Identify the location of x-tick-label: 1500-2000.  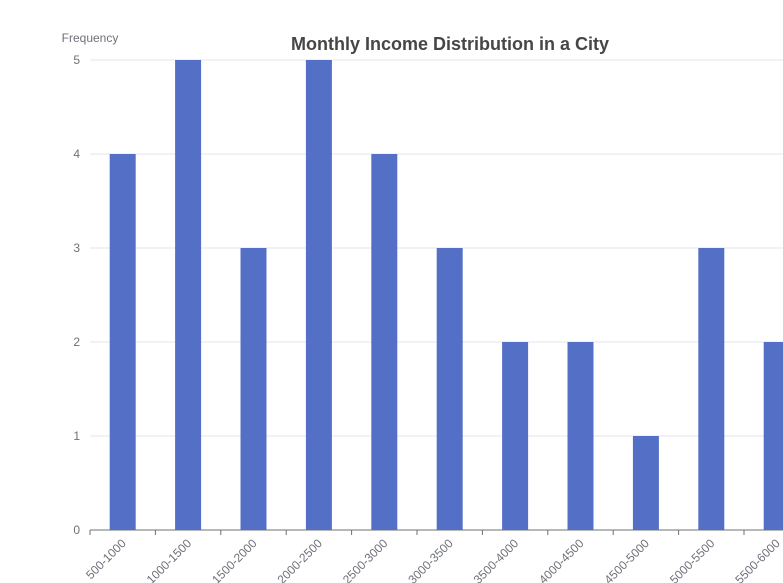
(234, 559).